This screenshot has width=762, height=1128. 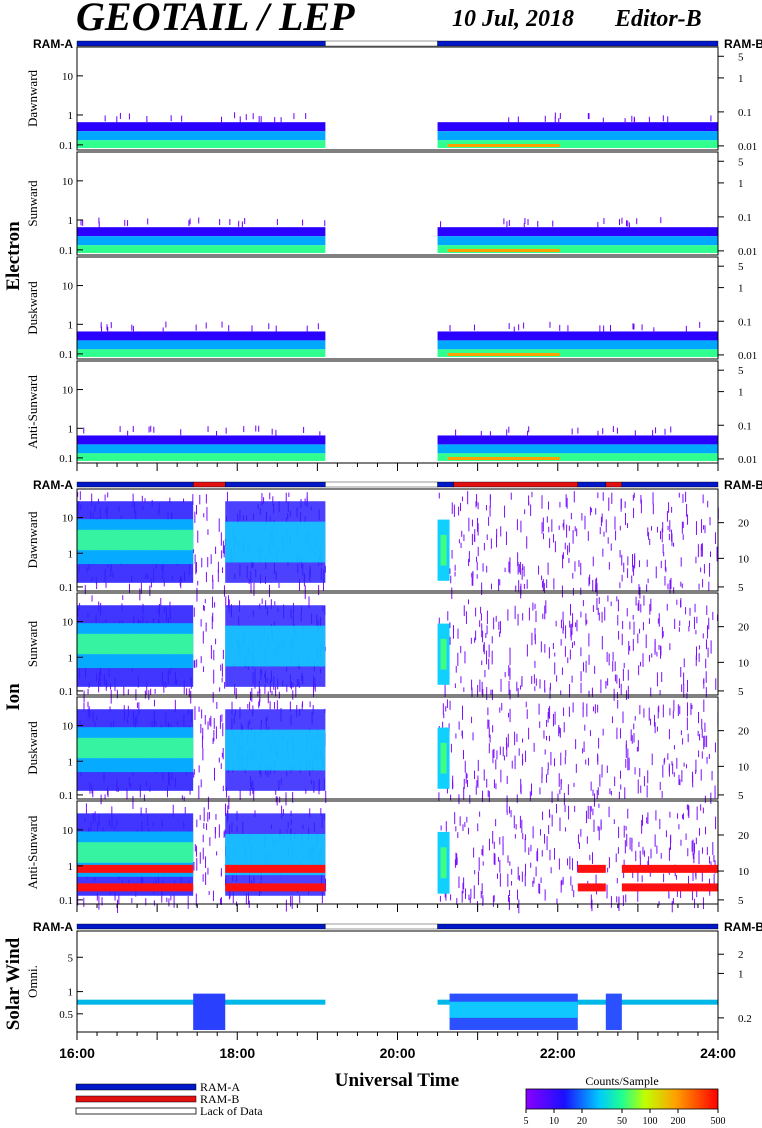 I want to click on left-tick-label-9-1: 5, so click(x=71, y=958).